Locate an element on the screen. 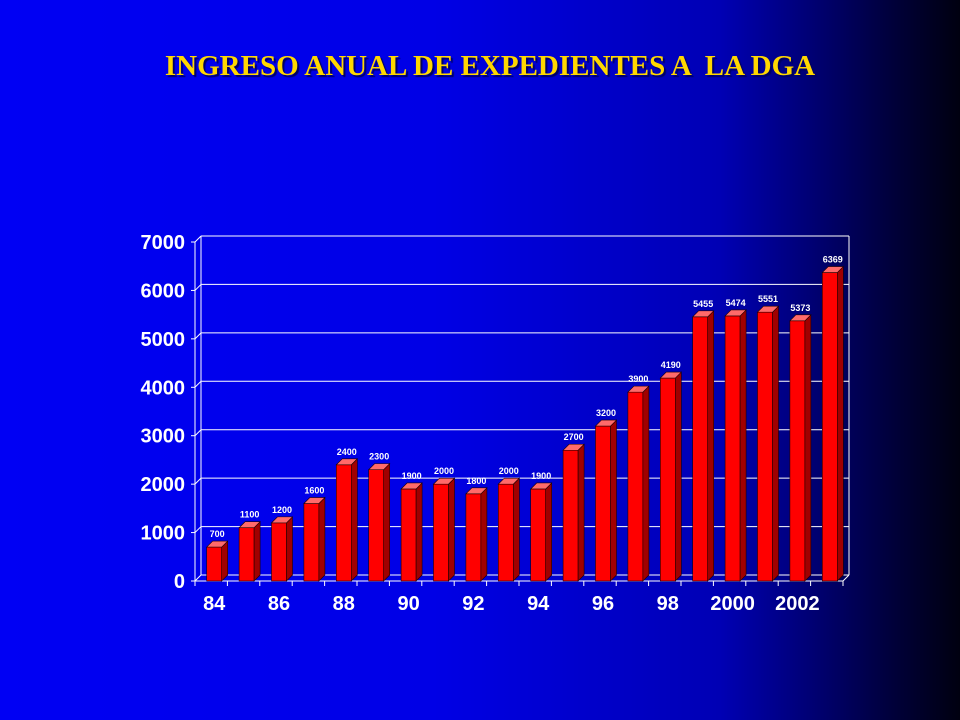  x-tick-label: 96 is located at coordinates (603, 604).